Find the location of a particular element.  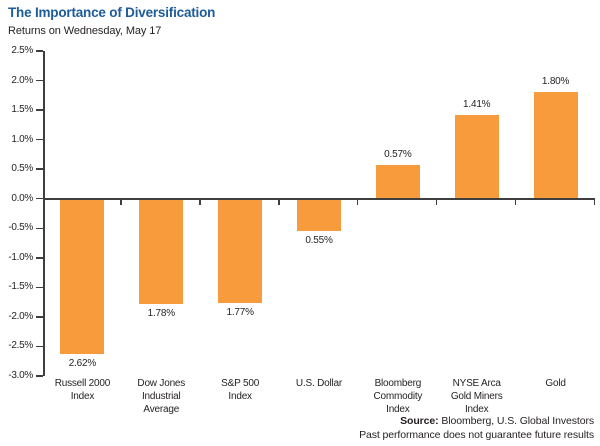

bar-gold is located at coordinates (555, 145).